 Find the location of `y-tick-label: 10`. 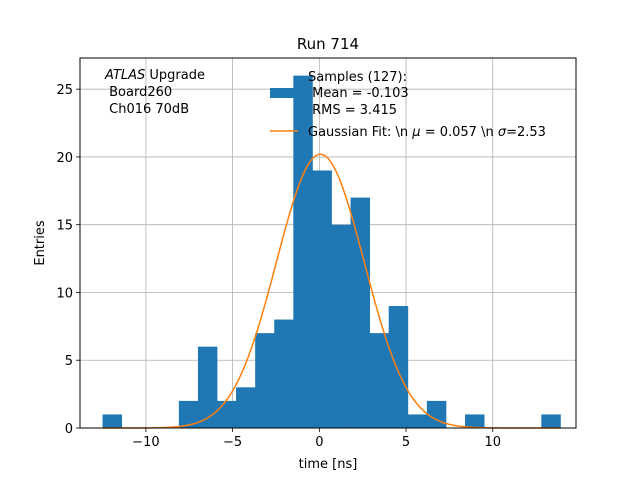

y-tick-label: 10 is located at coordinates (64, 293).